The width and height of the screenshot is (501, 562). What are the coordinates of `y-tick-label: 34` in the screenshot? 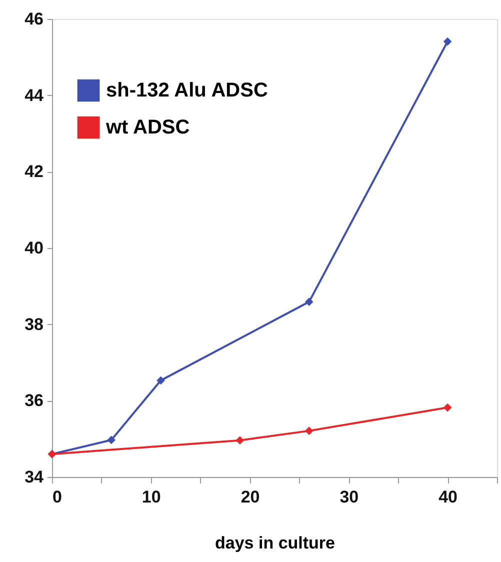 It's located at (34, 477).